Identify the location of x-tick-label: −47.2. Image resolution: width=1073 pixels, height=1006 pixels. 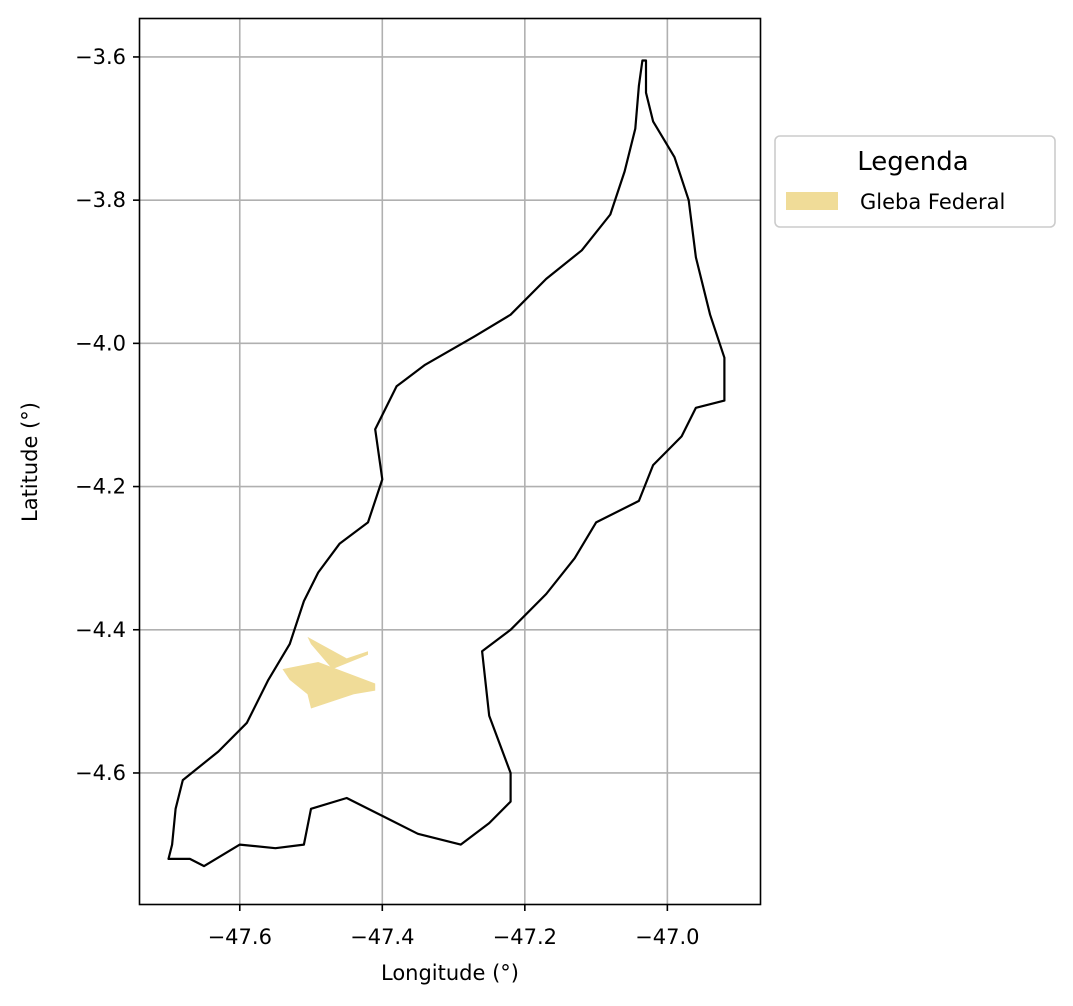
(525, 937).